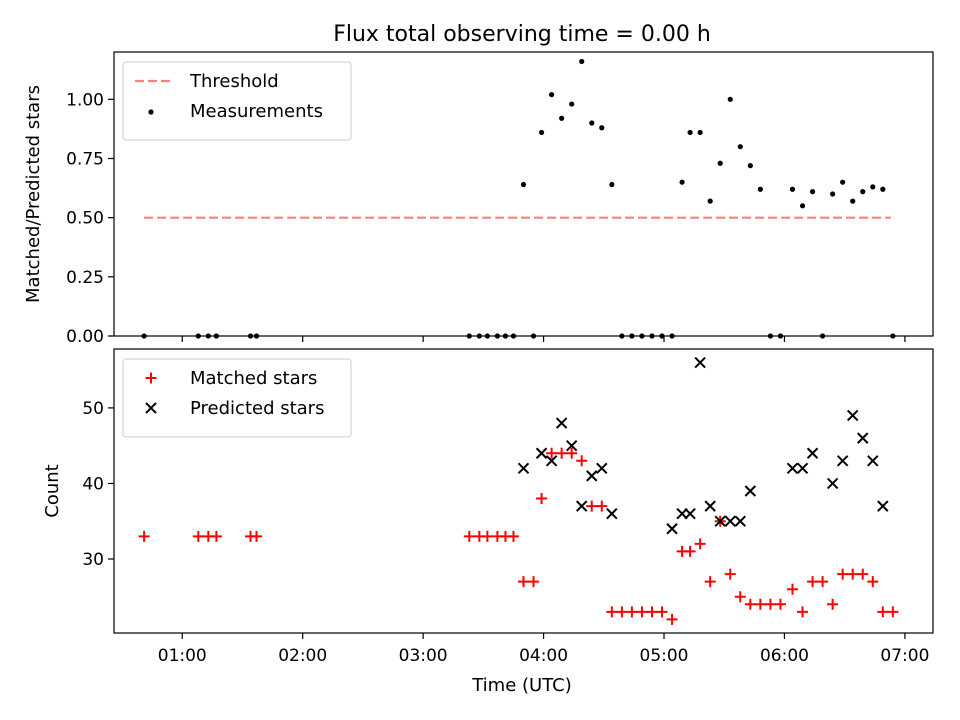  I want to click on y-tick-label: 0.75, so click(85, 160).